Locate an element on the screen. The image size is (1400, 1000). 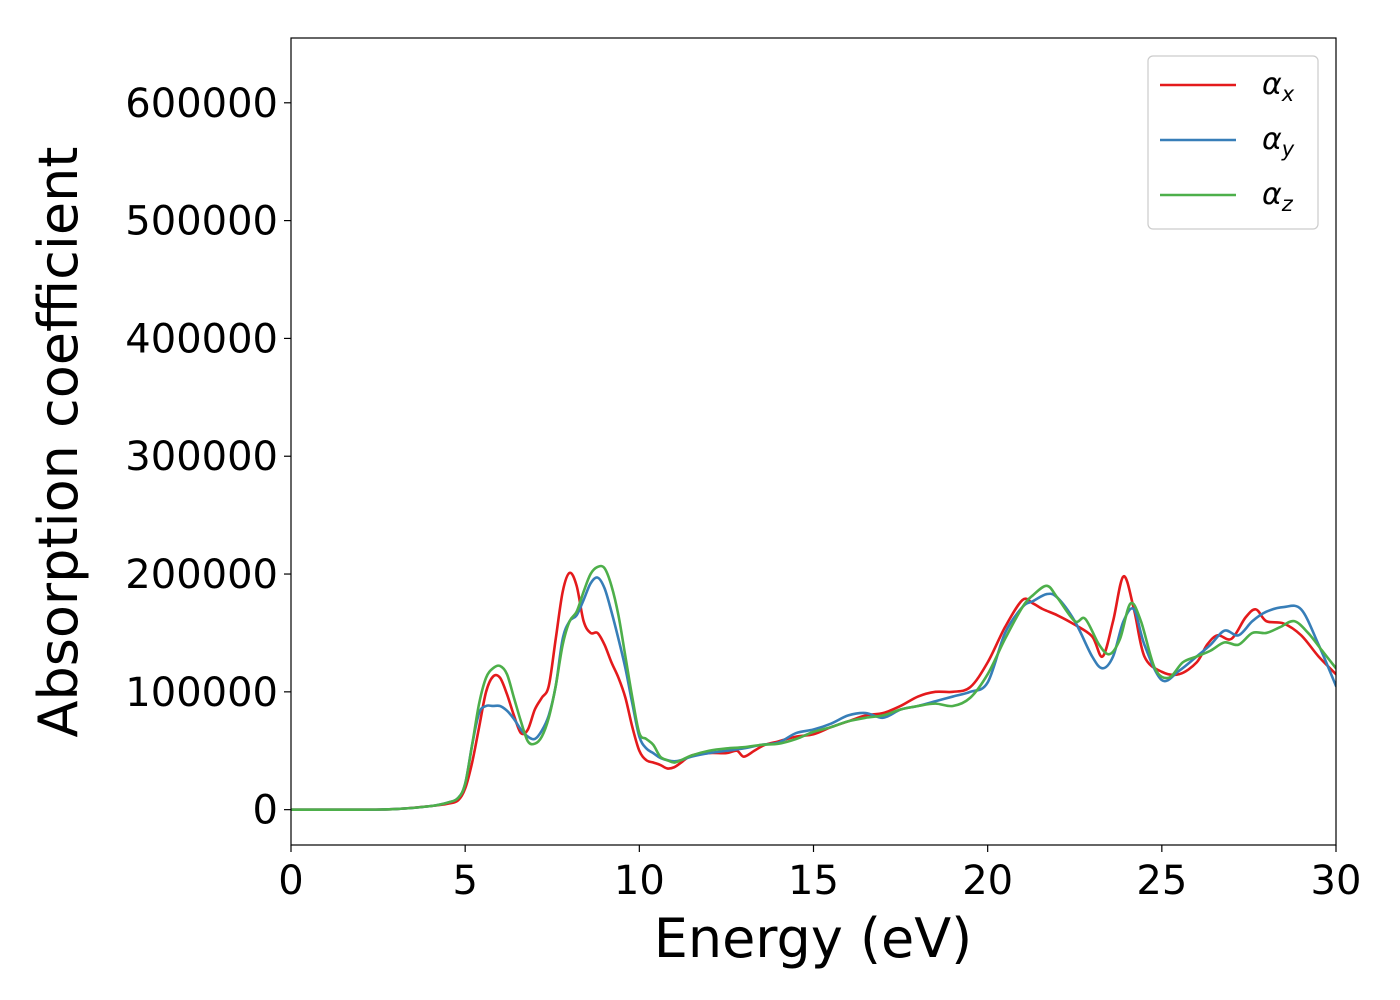
legend-label: αy is located at coordinates (1278, 141).